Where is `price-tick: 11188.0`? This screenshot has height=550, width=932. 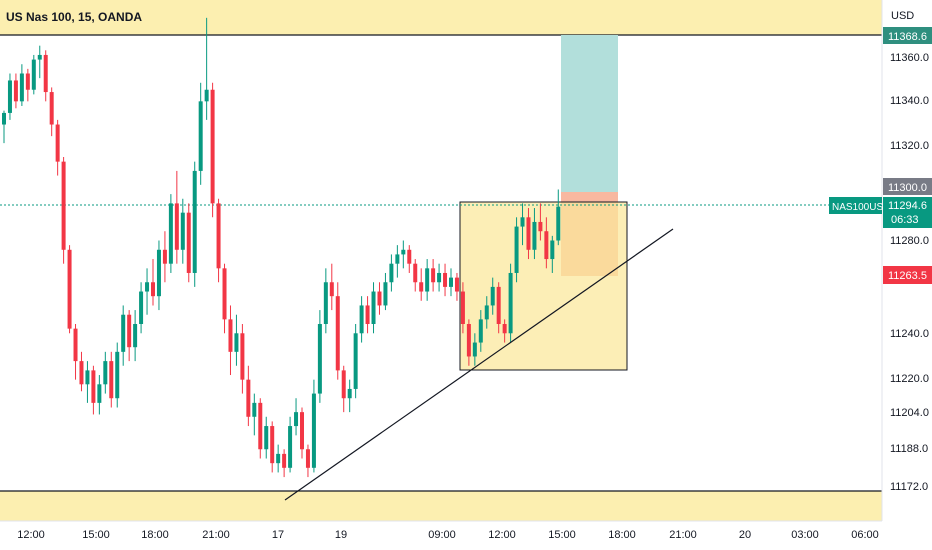
price-tick: 11188.0 is located at coordinates (909, 449).